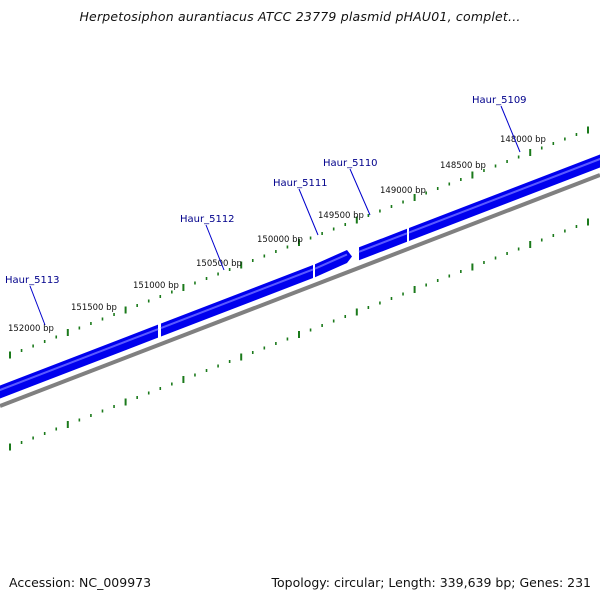 This screenshot has width=600, height=600. I want to click on accession-text: Accession: NC_009973, so click(80, 582).